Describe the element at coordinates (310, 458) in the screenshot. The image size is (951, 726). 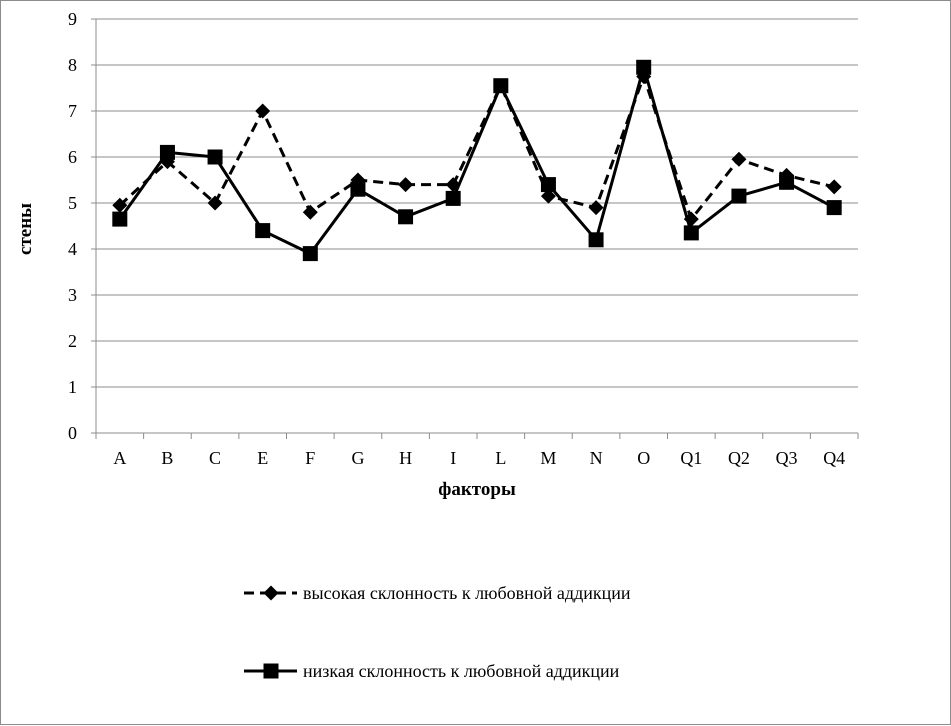
I see `x-tick-label: F` at that location.